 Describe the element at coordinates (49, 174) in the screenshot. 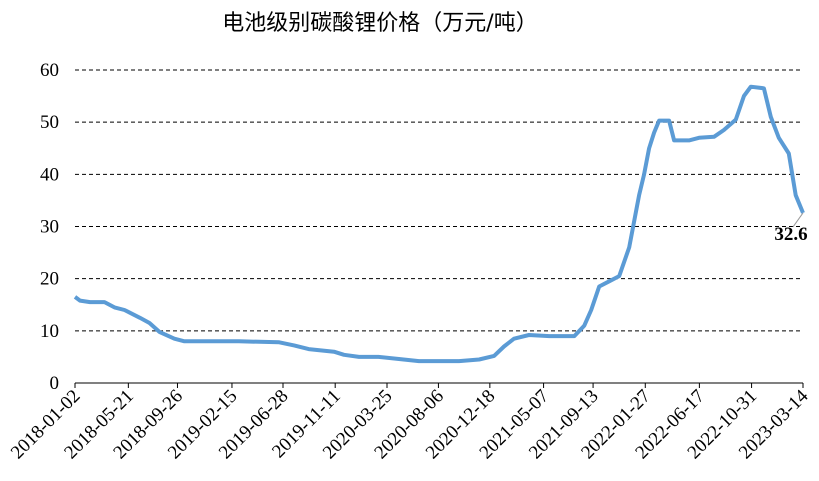

I see `y-tick-label: 40` at that location.